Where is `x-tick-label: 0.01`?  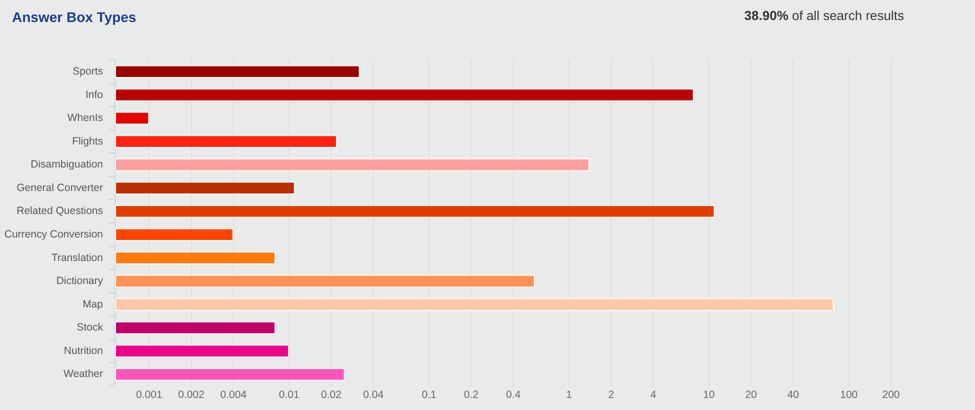 x-tick-label: 0.01 is located at coordinates (289, 395).